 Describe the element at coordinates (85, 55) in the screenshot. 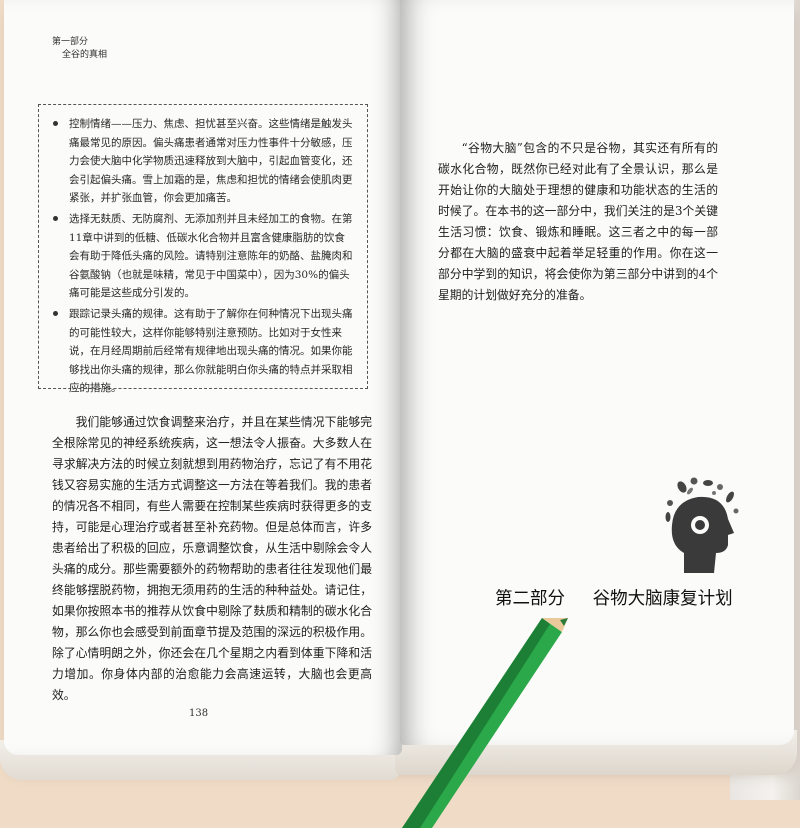

I see `running-head-title: 全谷的真相` at that location.